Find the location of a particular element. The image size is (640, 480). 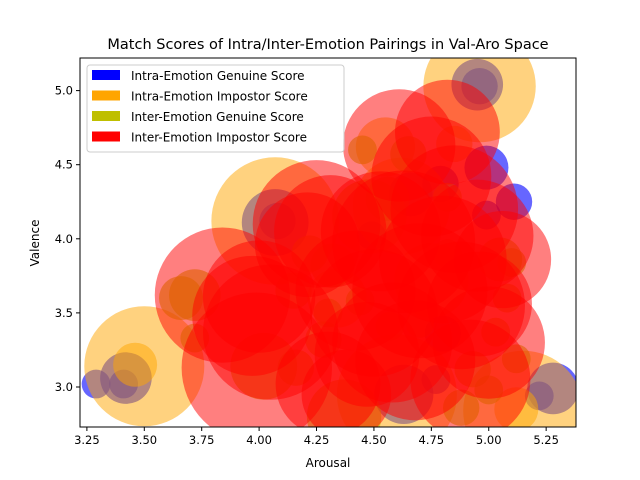

x-tick-label: 3.50 is located at coordinates (144, 440).